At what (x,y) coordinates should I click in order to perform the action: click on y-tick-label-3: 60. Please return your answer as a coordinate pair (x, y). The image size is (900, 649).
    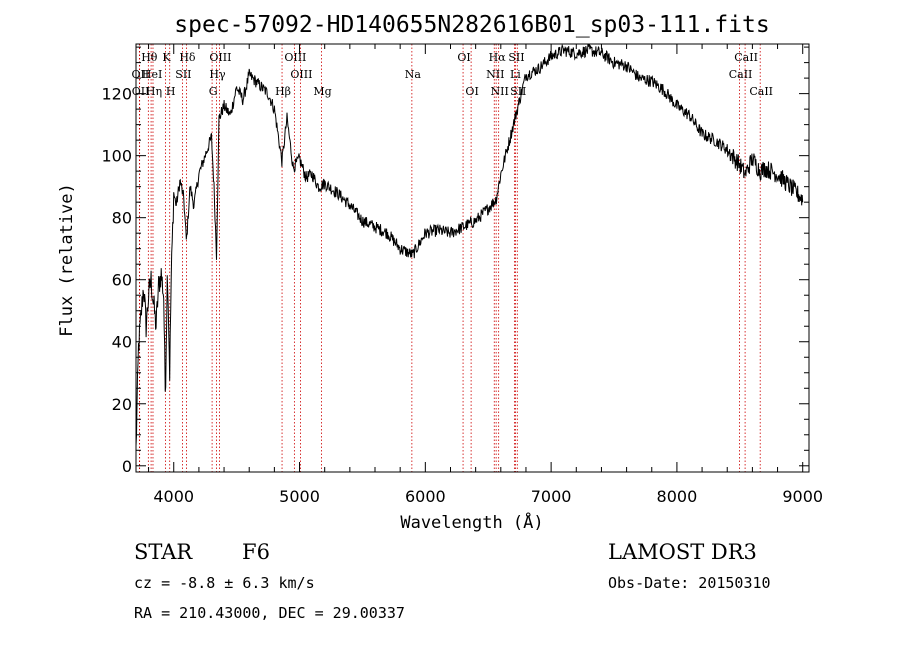
    Looking at the image, I should click on (122, 280).